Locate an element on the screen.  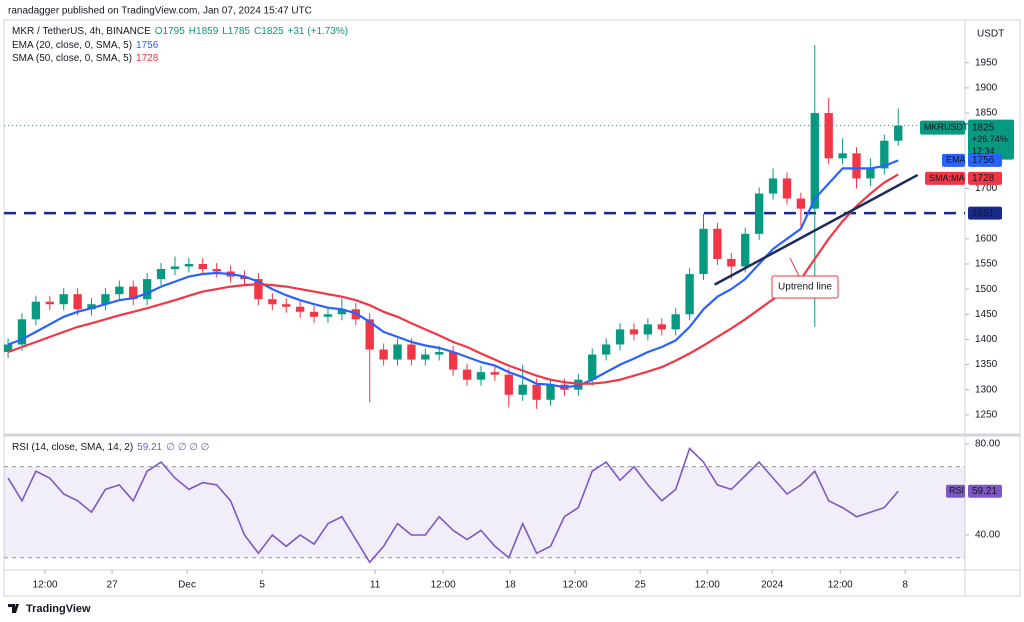
price-label-ticker-text: MKRUSDT is located at coordinates (946, 127).